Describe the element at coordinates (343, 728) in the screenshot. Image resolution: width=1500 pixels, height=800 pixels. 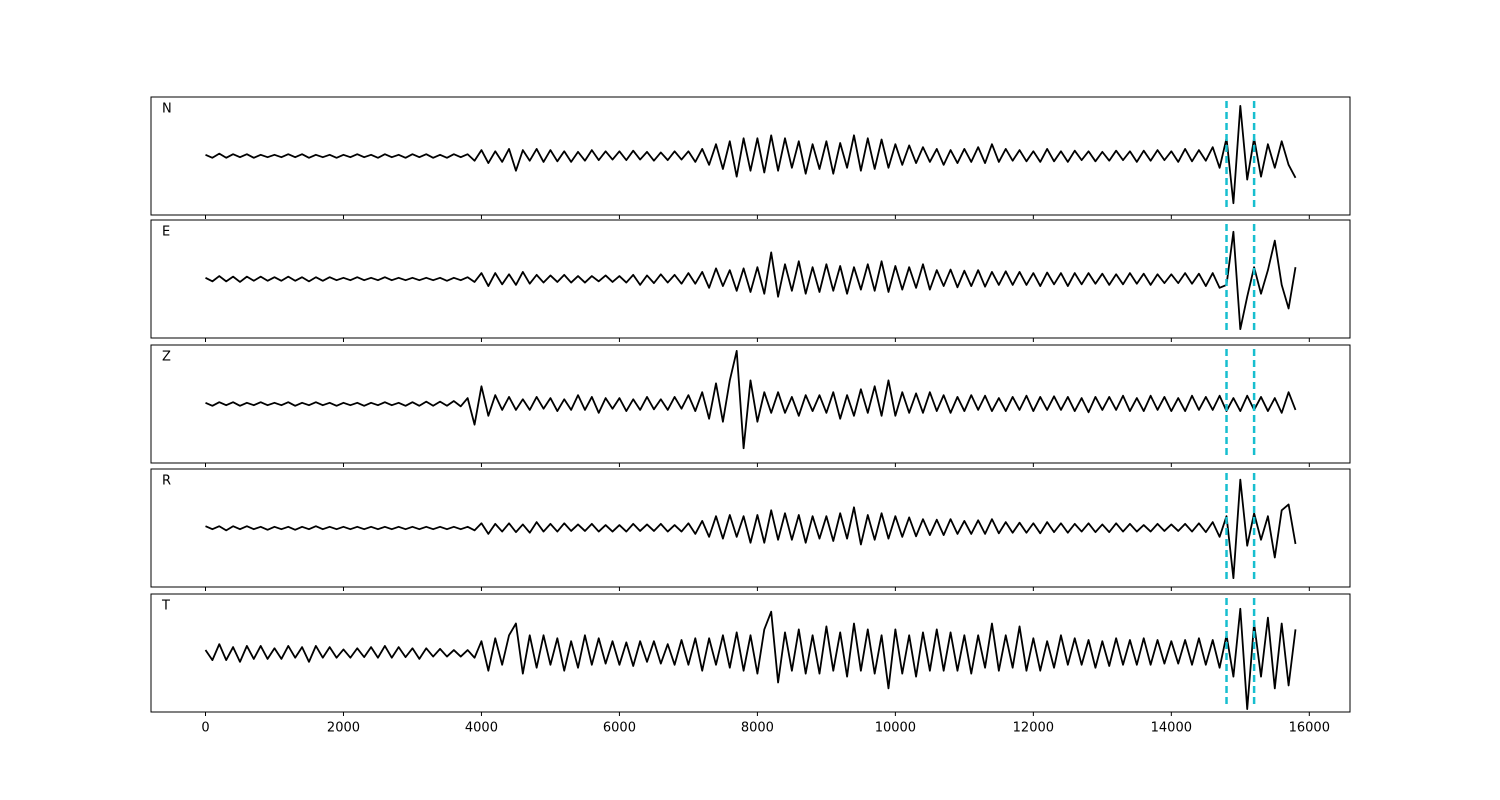
I see `x-tick-label: 2000` at that location.